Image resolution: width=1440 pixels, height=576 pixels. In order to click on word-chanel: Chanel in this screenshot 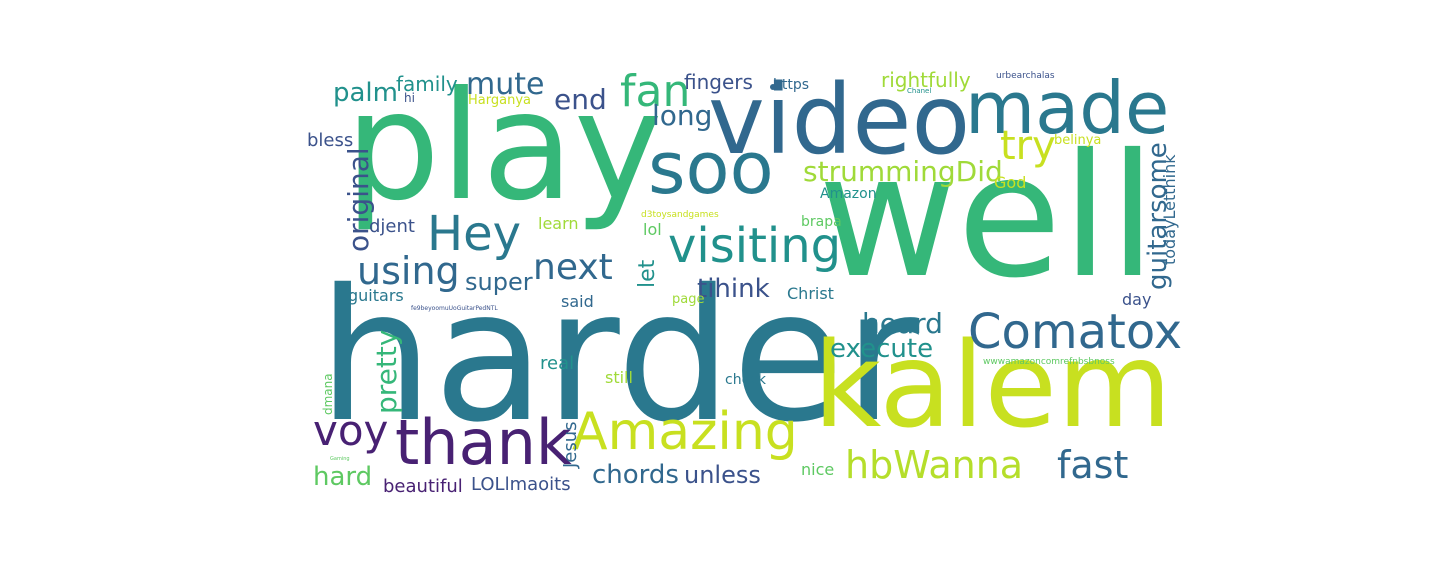, I will do `click(919, 91)`.